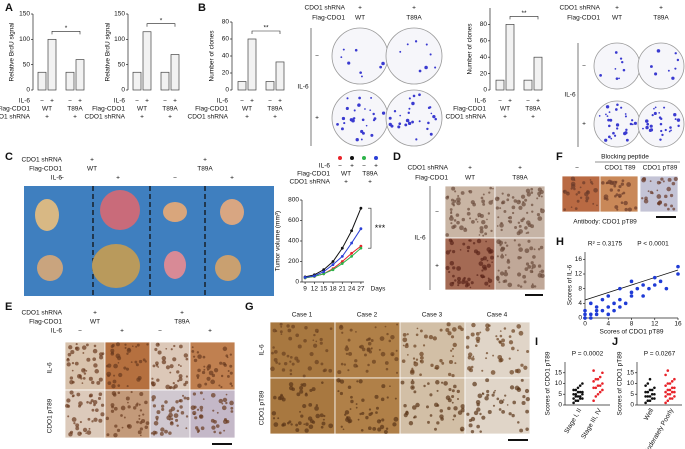 The width and height of the screenshot is (685, 449). I want to click on condition-label: CDO1 shRNA, so click(208, 117).